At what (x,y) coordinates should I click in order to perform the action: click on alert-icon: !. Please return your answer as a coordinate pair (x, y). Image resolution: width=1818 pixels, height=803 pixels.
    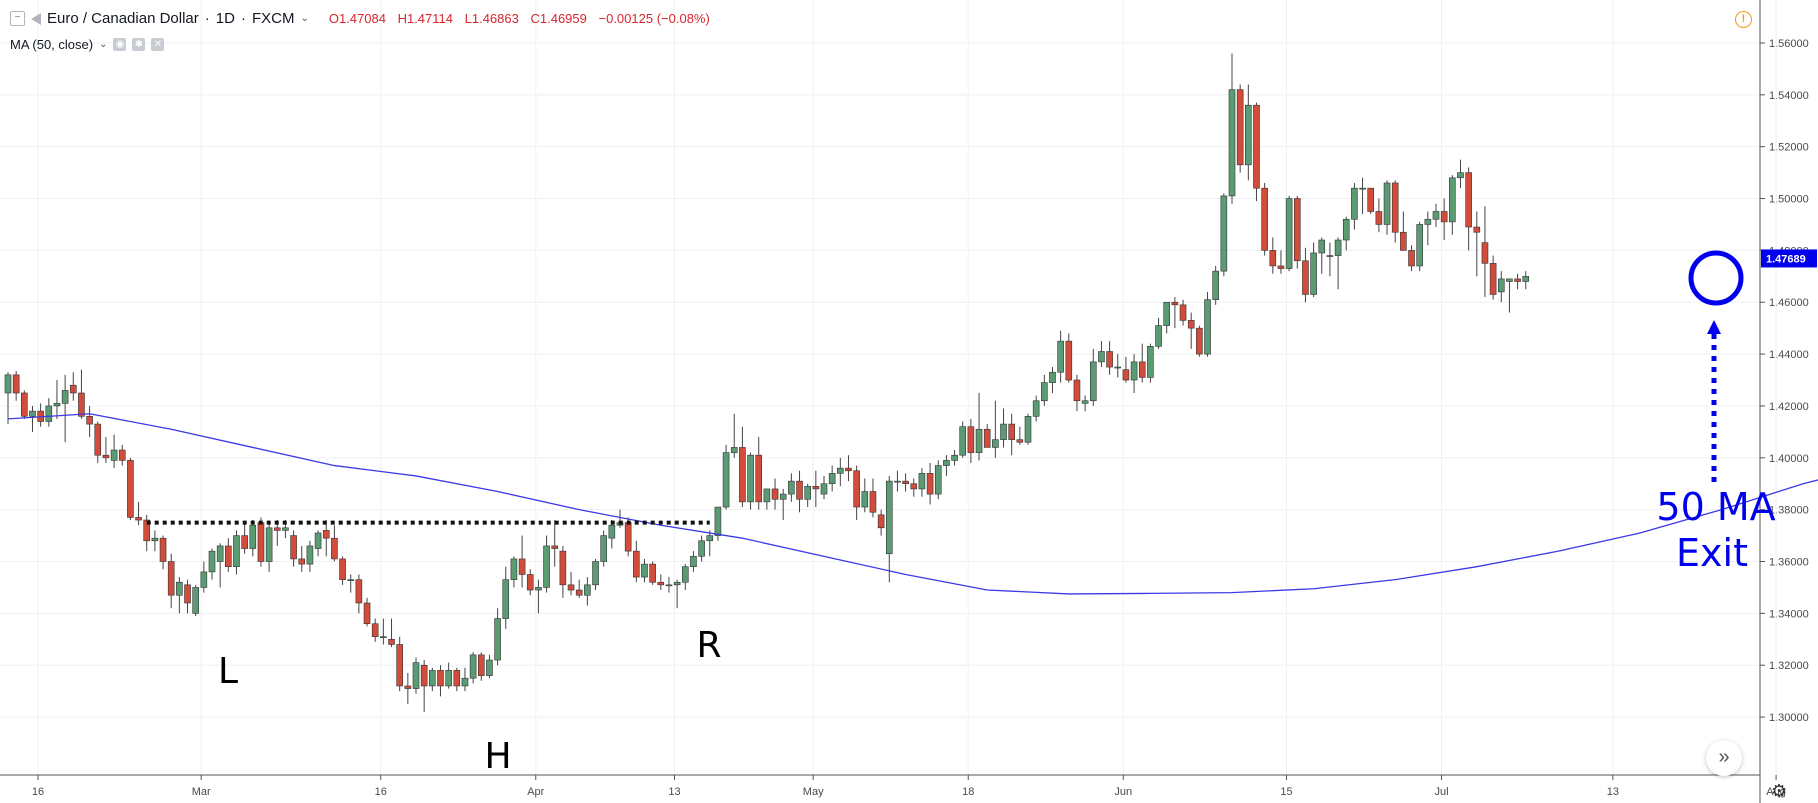
    Looking at the image, I should click on (1743, 19).